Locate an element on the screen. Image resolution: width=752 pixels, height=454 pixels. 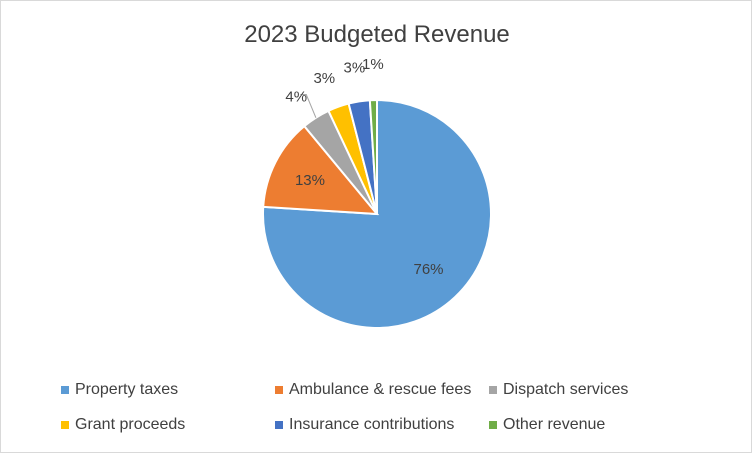
data-label-other: 1% is located at coordinates (373, 64).